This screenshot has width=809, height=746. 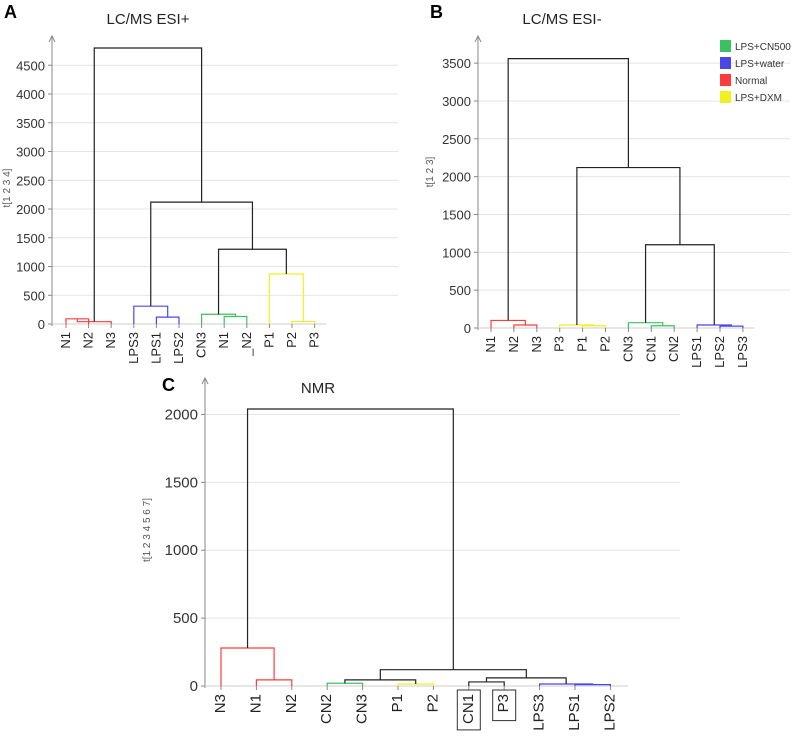 I want to click on legend-label: LPS+CN500, so click(x=763, y=47).